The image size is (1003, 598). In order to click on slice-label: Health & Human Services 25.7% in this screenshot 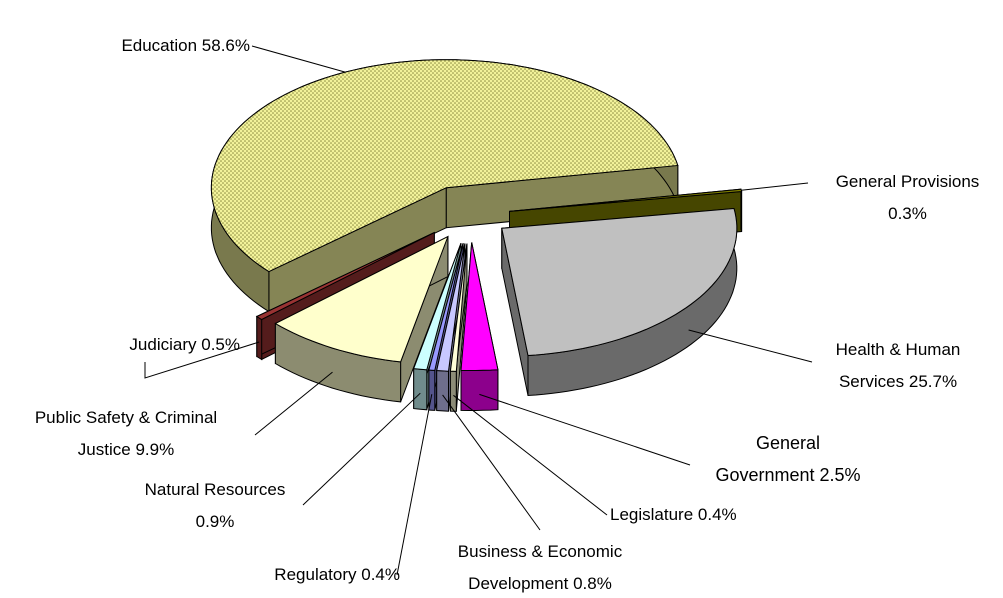, I will do `click(898, 366)`.